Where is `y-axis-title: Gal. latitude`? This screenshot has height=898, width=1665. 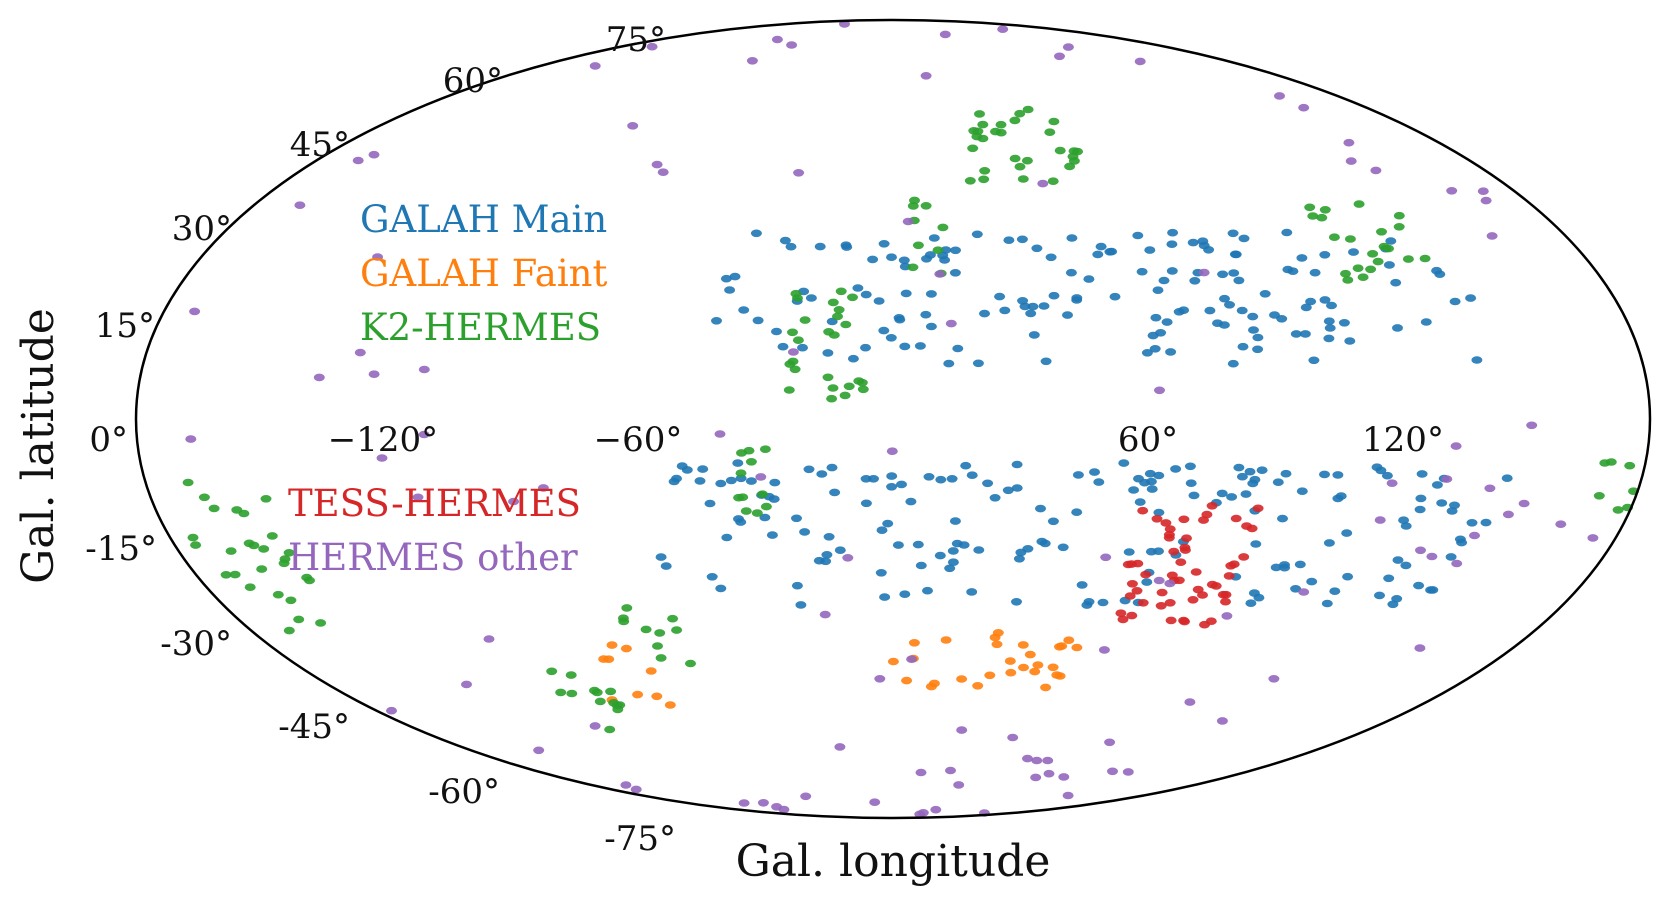
y-axis-title: Gal. latitude is located at coordinates (38, 446).